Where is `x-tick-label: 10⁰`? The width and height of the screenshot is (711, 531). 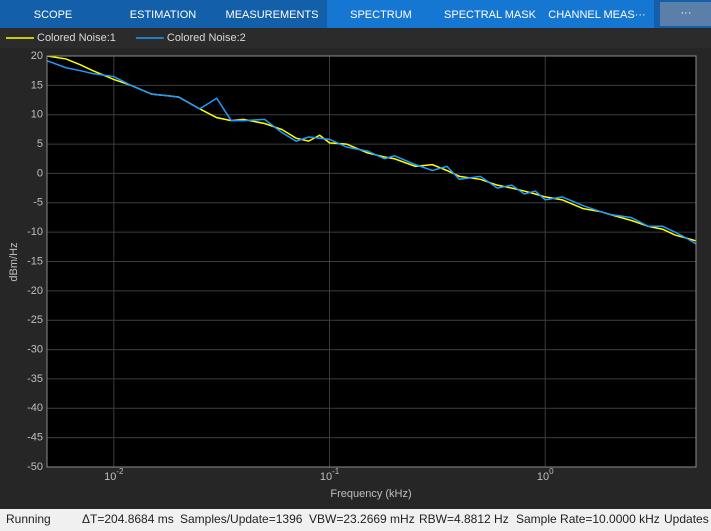
x-tick-label: 10⁰ is located at coordinates (545, 475).